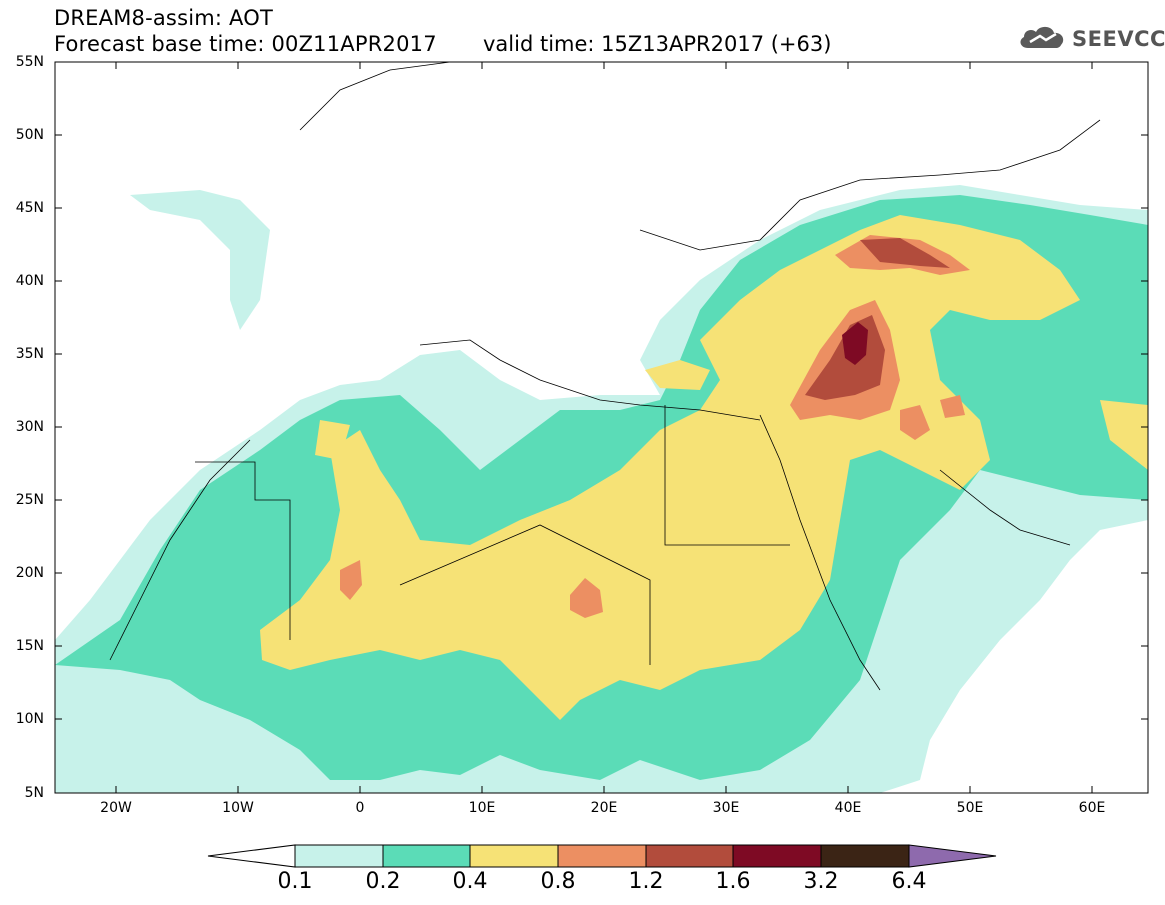  What do you see at coordinates (726, 808) in the screenshot?
I see `lon-label: 30E` at bounding box center [726, 808].